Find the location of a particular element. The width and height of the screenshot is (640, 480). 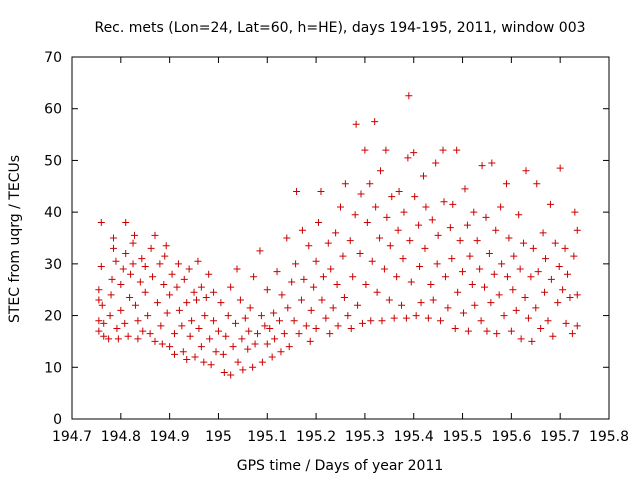

y-tick-label: 40 is located at coordinates (53, 213).